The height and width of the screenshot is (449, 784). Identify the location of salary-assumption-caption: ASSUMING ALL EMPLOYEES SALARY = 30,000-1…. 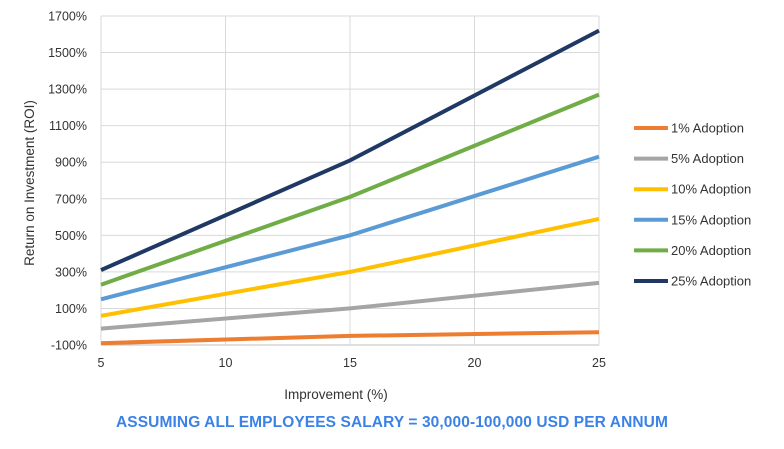
(392, 422).